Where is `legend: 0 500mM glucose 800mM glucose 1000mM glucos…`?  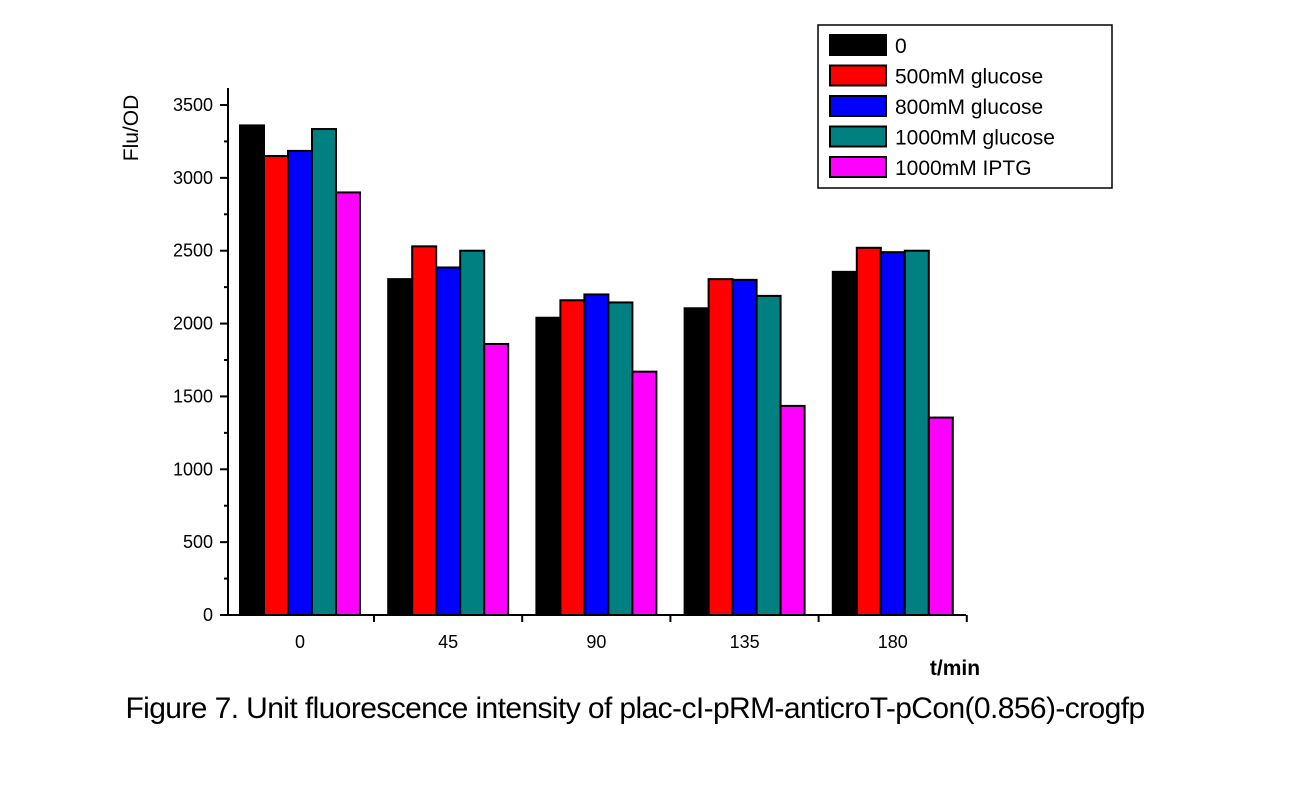 legend: 0 500mM glucose 800mM glucose 1000mM glucos… is located at coordinates (965, 106).